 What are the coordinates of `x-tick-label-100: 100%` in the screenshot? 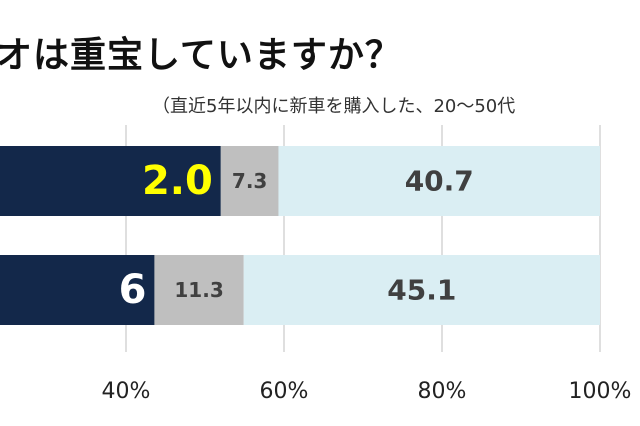 It's located at (600, 391).